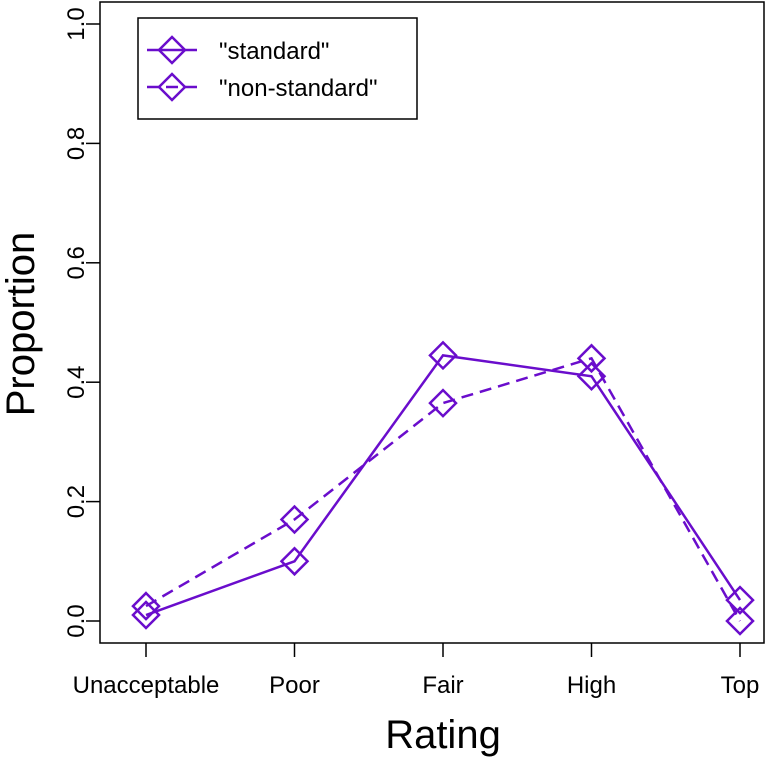 This screenshot has height=757, width=768. I want to click on y-tick-label: 0.8, so click(76, 143).